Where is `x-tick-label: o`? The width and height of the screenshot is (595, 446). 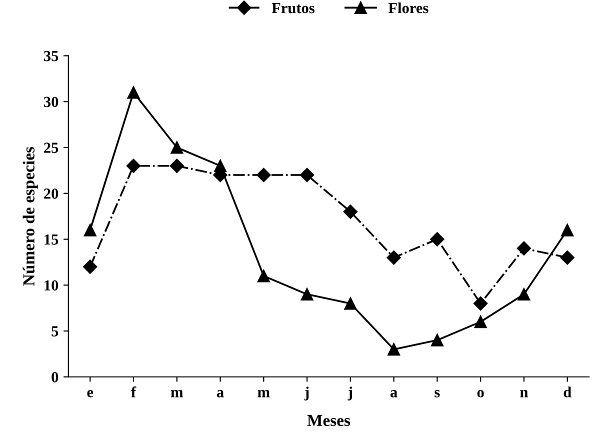 x-tick-label: o is located at coordinates (480, 394).